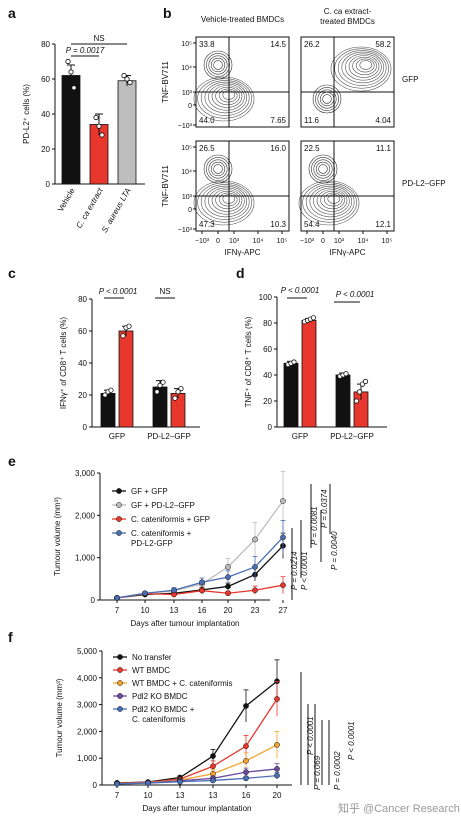 Image resolution: width=461 pixels, height=827 pixels. What do you see at coordinates (312, 120) in the screenshot?
I see `quadrant-value-bl: 11.6` at bounding box center [312, 120].